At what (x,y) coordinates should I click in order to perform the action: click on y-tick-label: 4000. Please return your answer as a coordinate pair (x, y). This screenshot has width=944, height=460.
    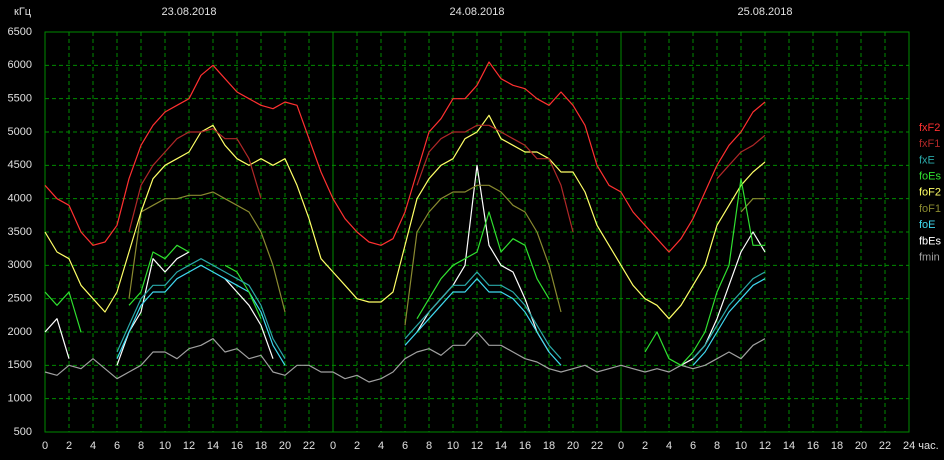
    Looking at the image, I should click on (20, 199).